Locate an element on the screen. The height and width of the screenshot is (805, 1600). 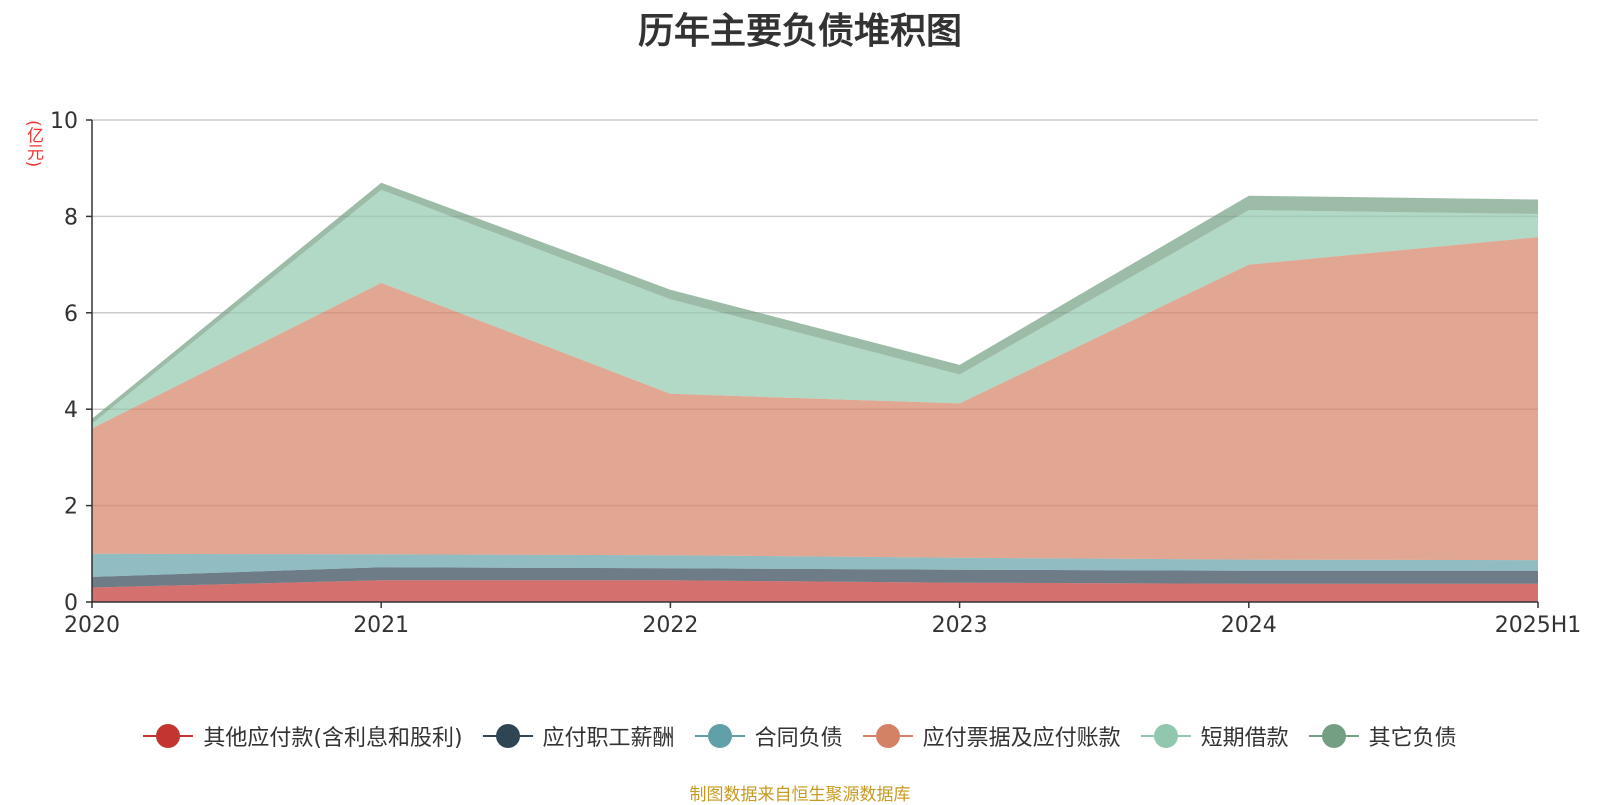
legend-item-5: 短期借款 is located at coordinates (1214, 736).